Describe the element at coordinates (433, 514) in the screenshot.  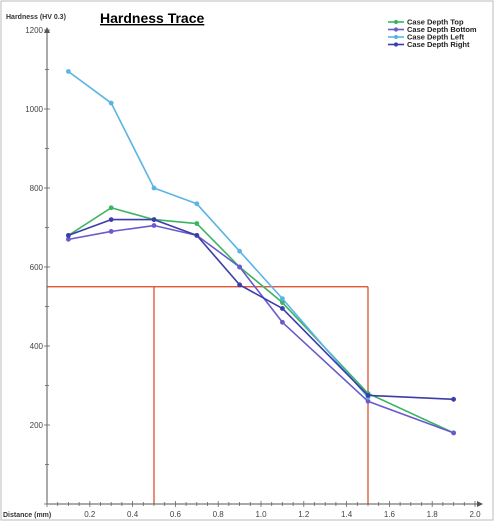
I see `x-tick-label: 1.8` at that location.